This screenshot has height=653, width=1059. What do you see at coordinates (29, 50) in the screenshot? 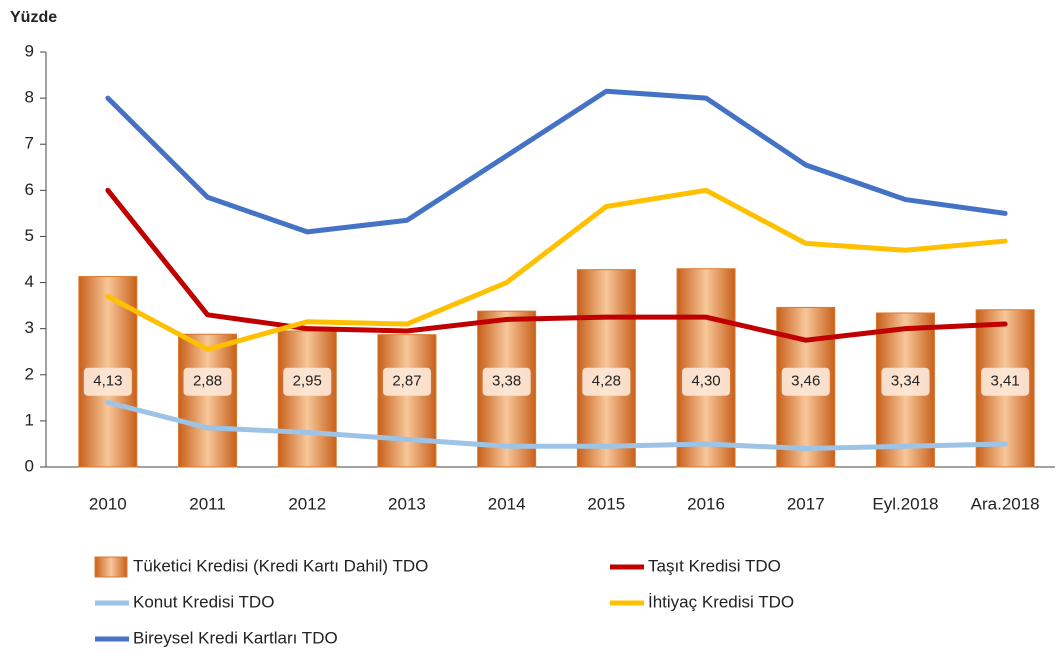
I see `y-tick-label: 9` at bounding box center [29, 50].